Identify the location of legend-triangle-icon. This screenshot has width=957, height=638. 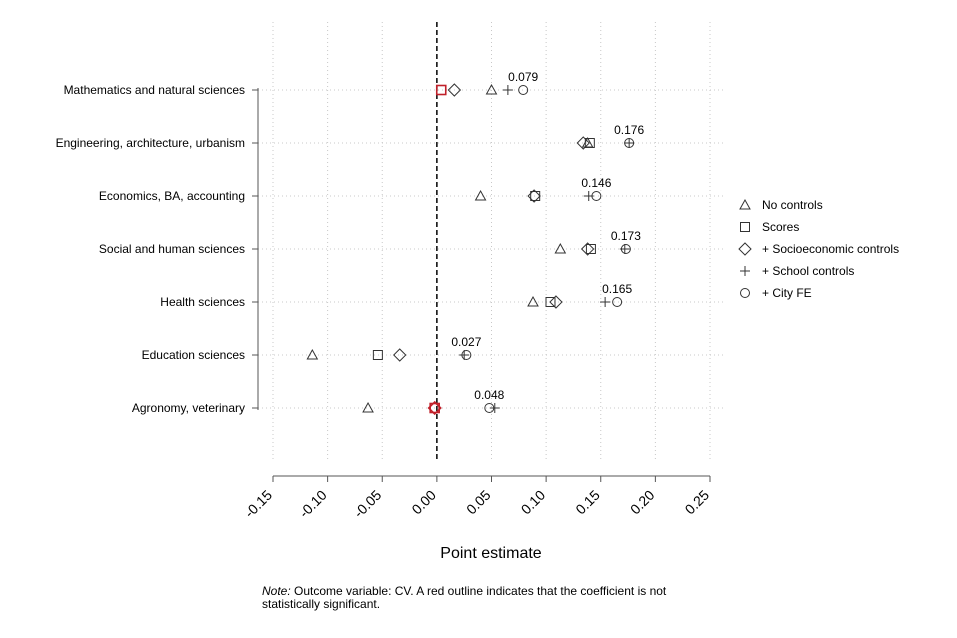
(745, 204).